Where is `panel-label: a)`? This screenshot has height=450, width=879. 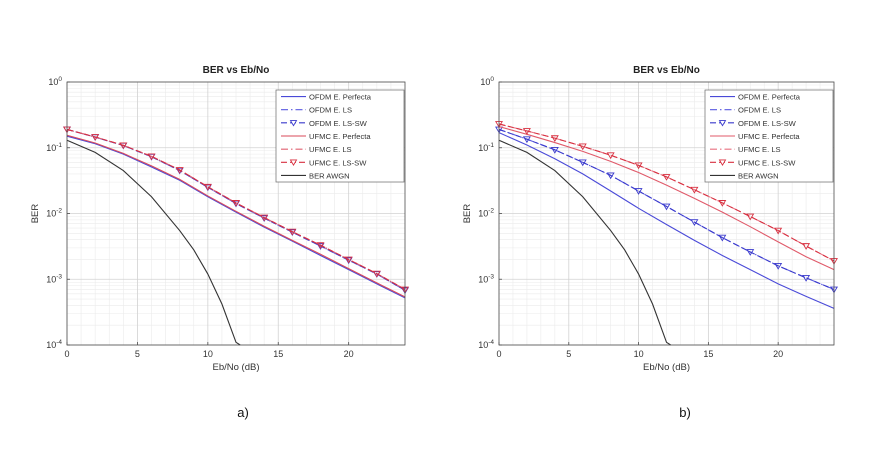 panel-label: a) is located at coordinates (243, 412).